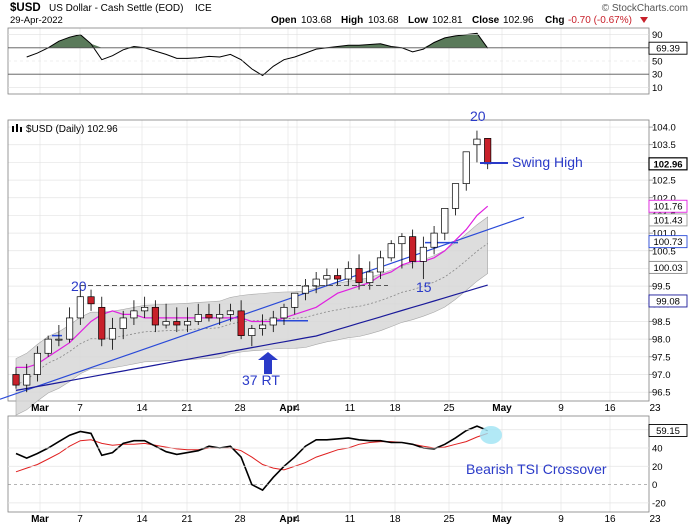  I want to click on price-tag-label: 102.96, so click(667, 164).